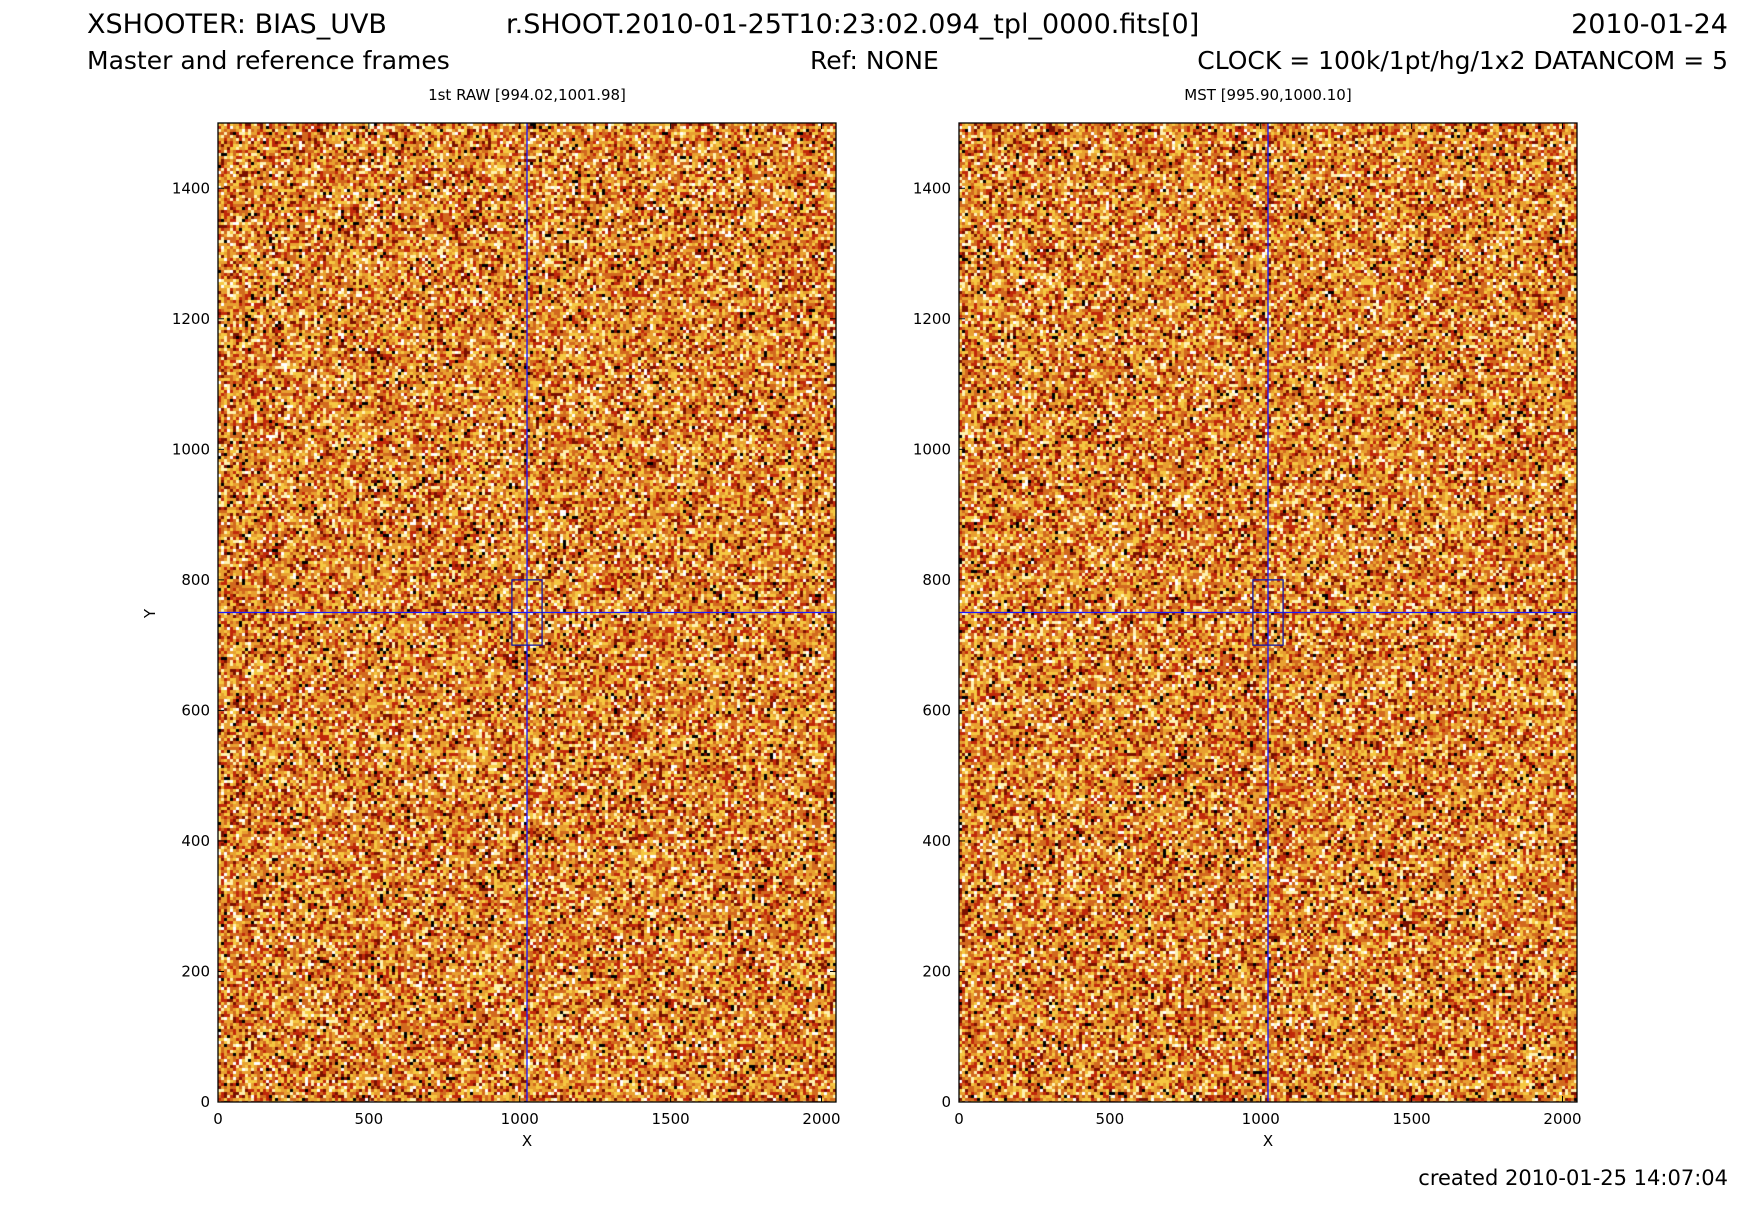  Describe the element at coordinates (527, 95) in the screenshot. I see `panel-title: 1st RAW [994.02,1001.98]` at that location.